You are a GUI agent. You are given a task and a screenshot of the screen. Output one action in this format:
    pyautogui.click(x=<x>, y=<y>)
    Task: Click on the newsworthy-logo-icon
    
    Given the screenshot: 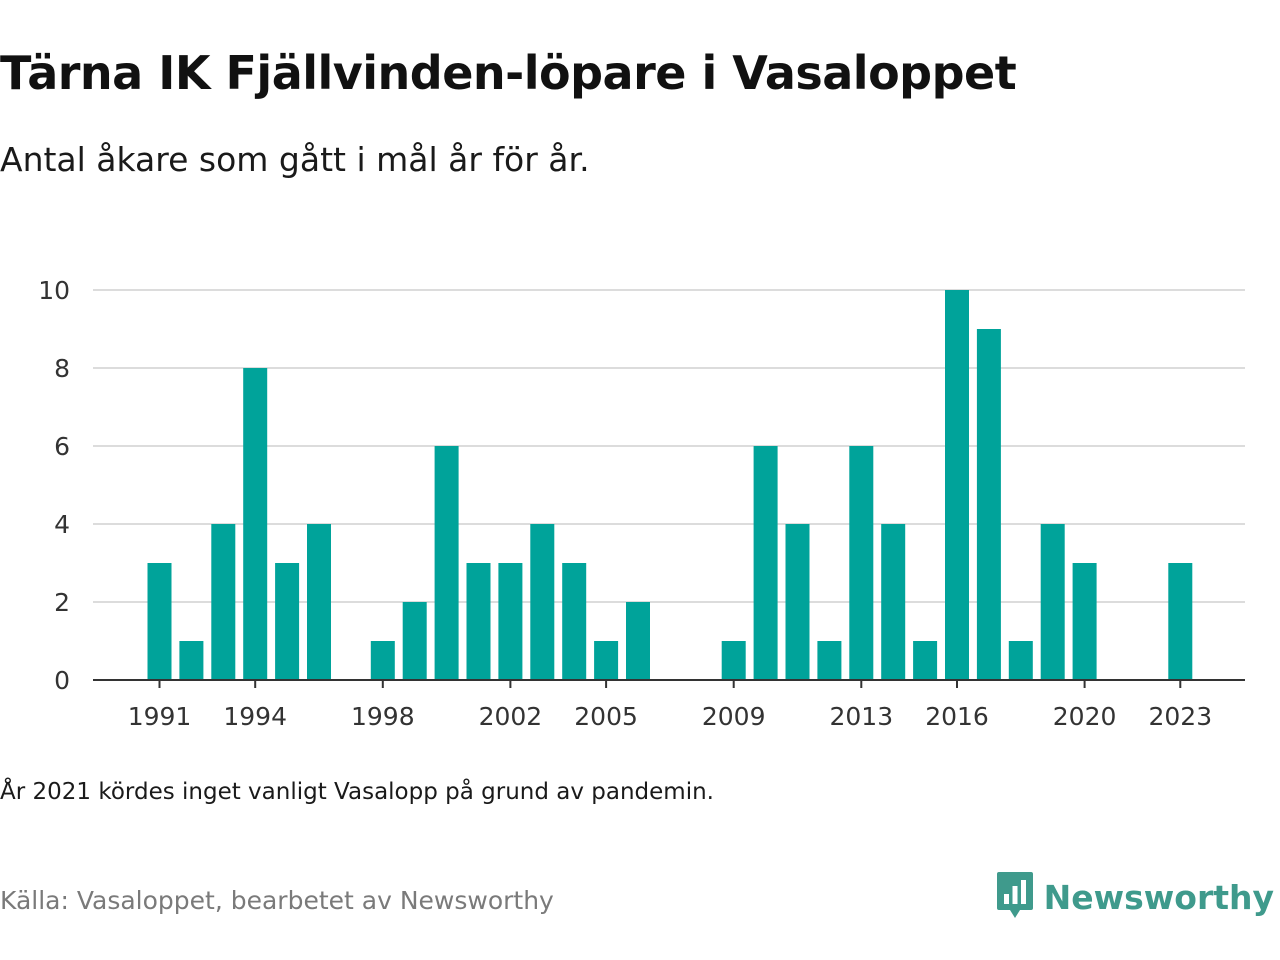 What is the action you would take?
    pyautogui.click(x=1015, y=897)
    